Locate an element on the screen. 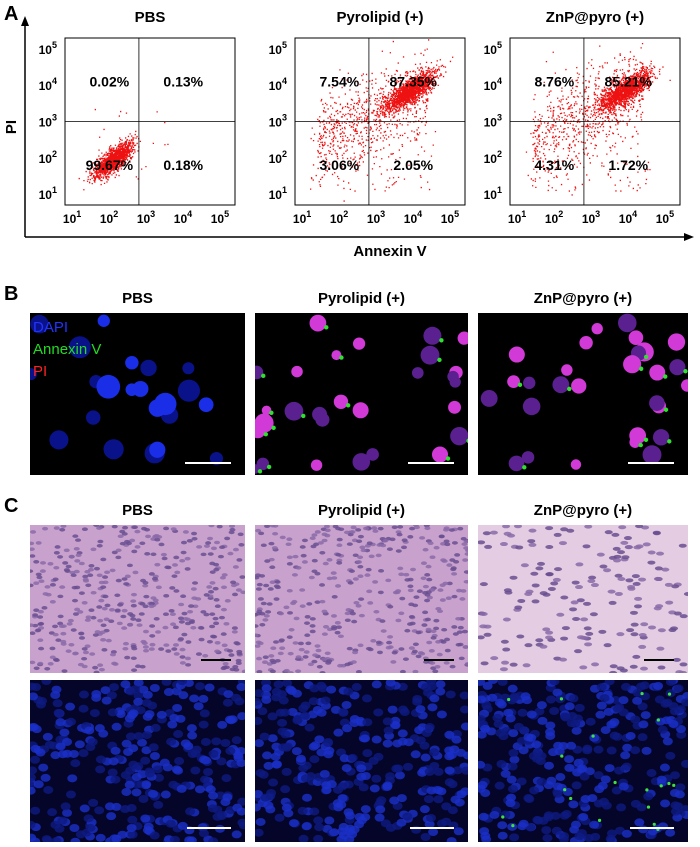 The image size is (700, 847). tick-label: 10⁴ is located at coordinates (628, 217).